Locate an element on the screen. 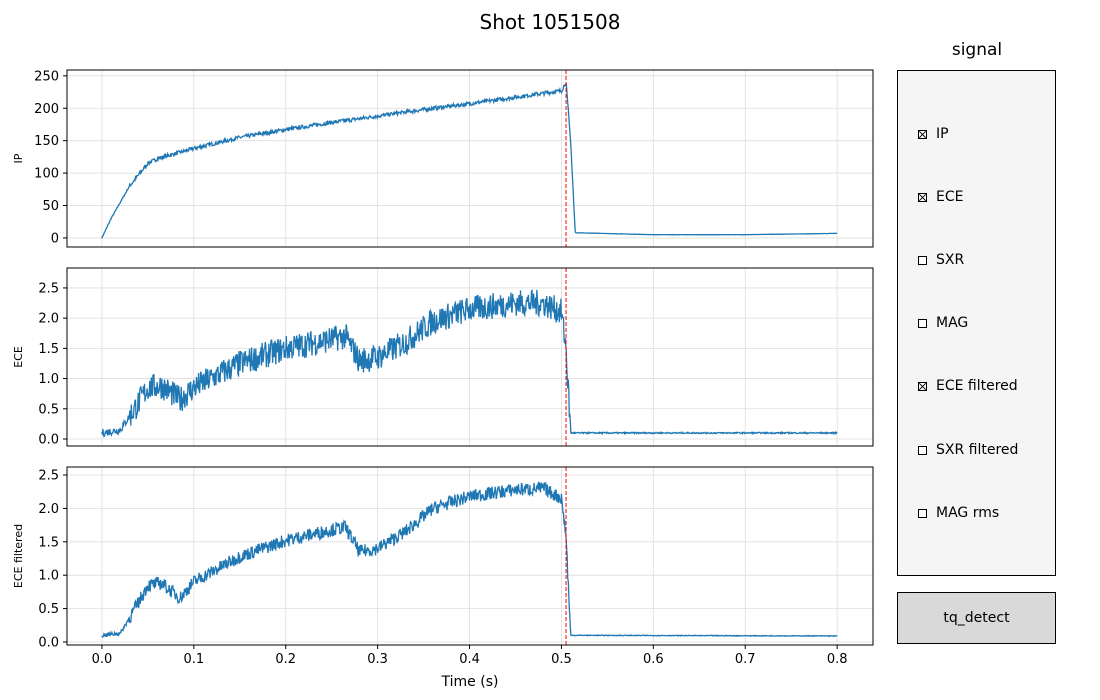  x-tick-label: 0.7 is located at coordinates (745, 659).